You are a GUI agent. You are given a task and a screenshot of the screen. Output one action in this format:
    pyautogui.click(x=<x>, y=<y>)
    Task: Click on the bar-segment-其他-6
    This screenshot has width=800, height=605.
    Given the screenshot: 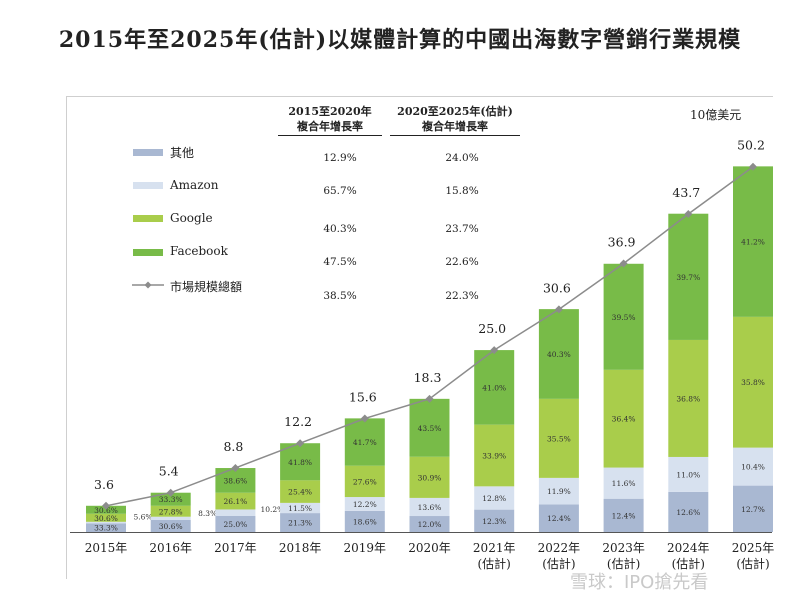 What is the action you would take?
    pyautogui.click(x=494, y=520)
    